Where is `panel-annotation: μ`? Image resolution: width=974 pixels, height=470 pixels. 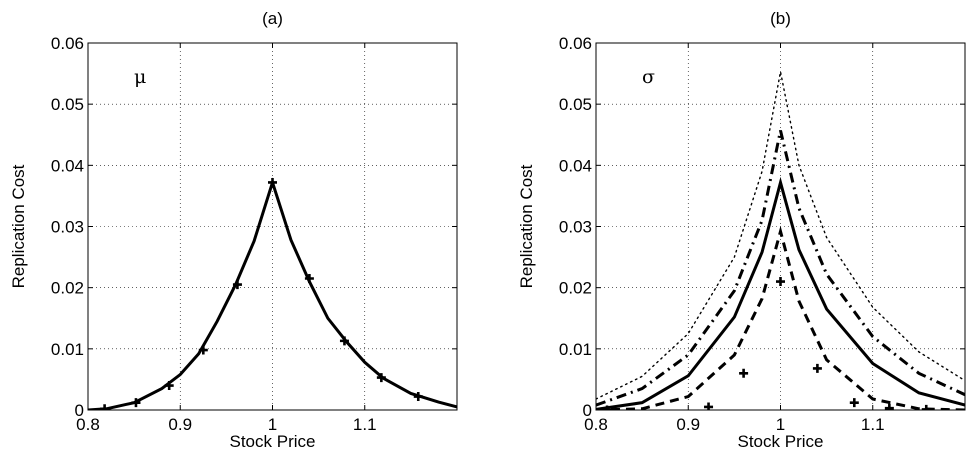 panel-annotation: μ is located at coordinates (140, 77).